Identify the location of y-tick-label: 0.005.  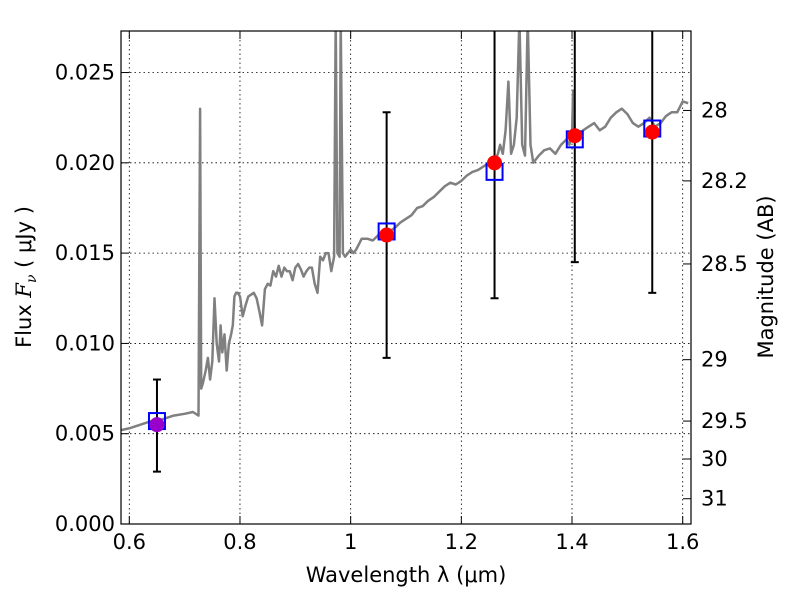
(85, 434).